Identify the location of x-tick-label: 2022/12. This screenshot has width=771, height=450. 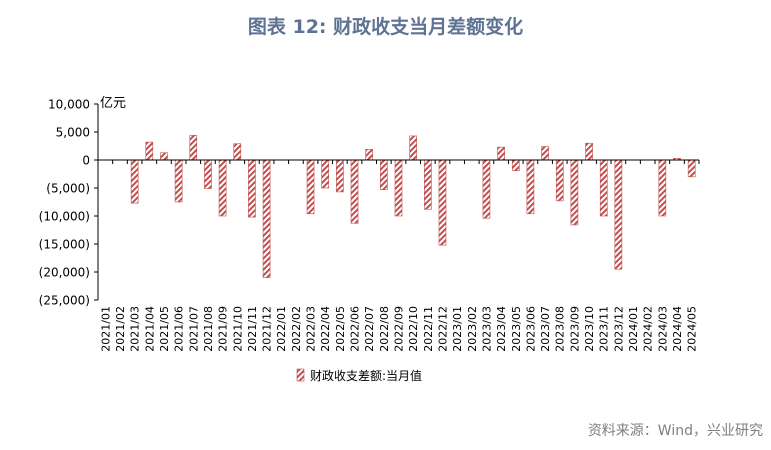
(442, 329).